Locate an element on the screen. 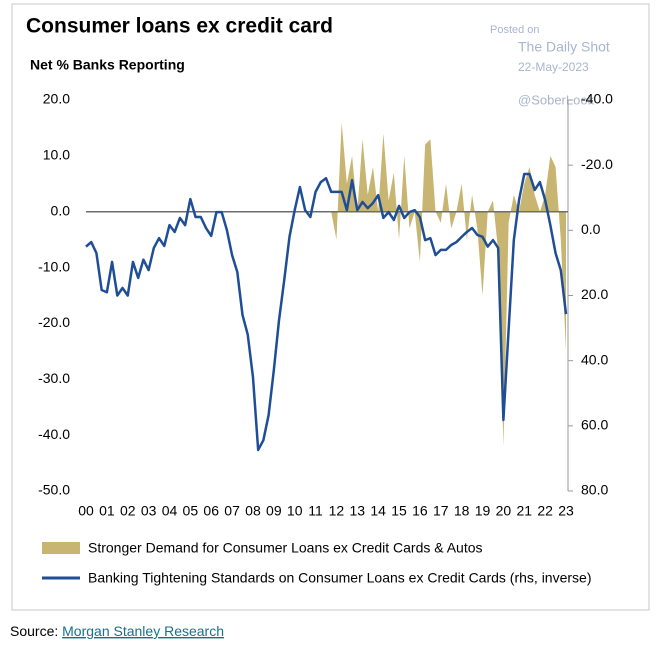 The image size is (660, 654). chart-subtitle: Net % Banks Reporting is located at coordinates (107, 65).